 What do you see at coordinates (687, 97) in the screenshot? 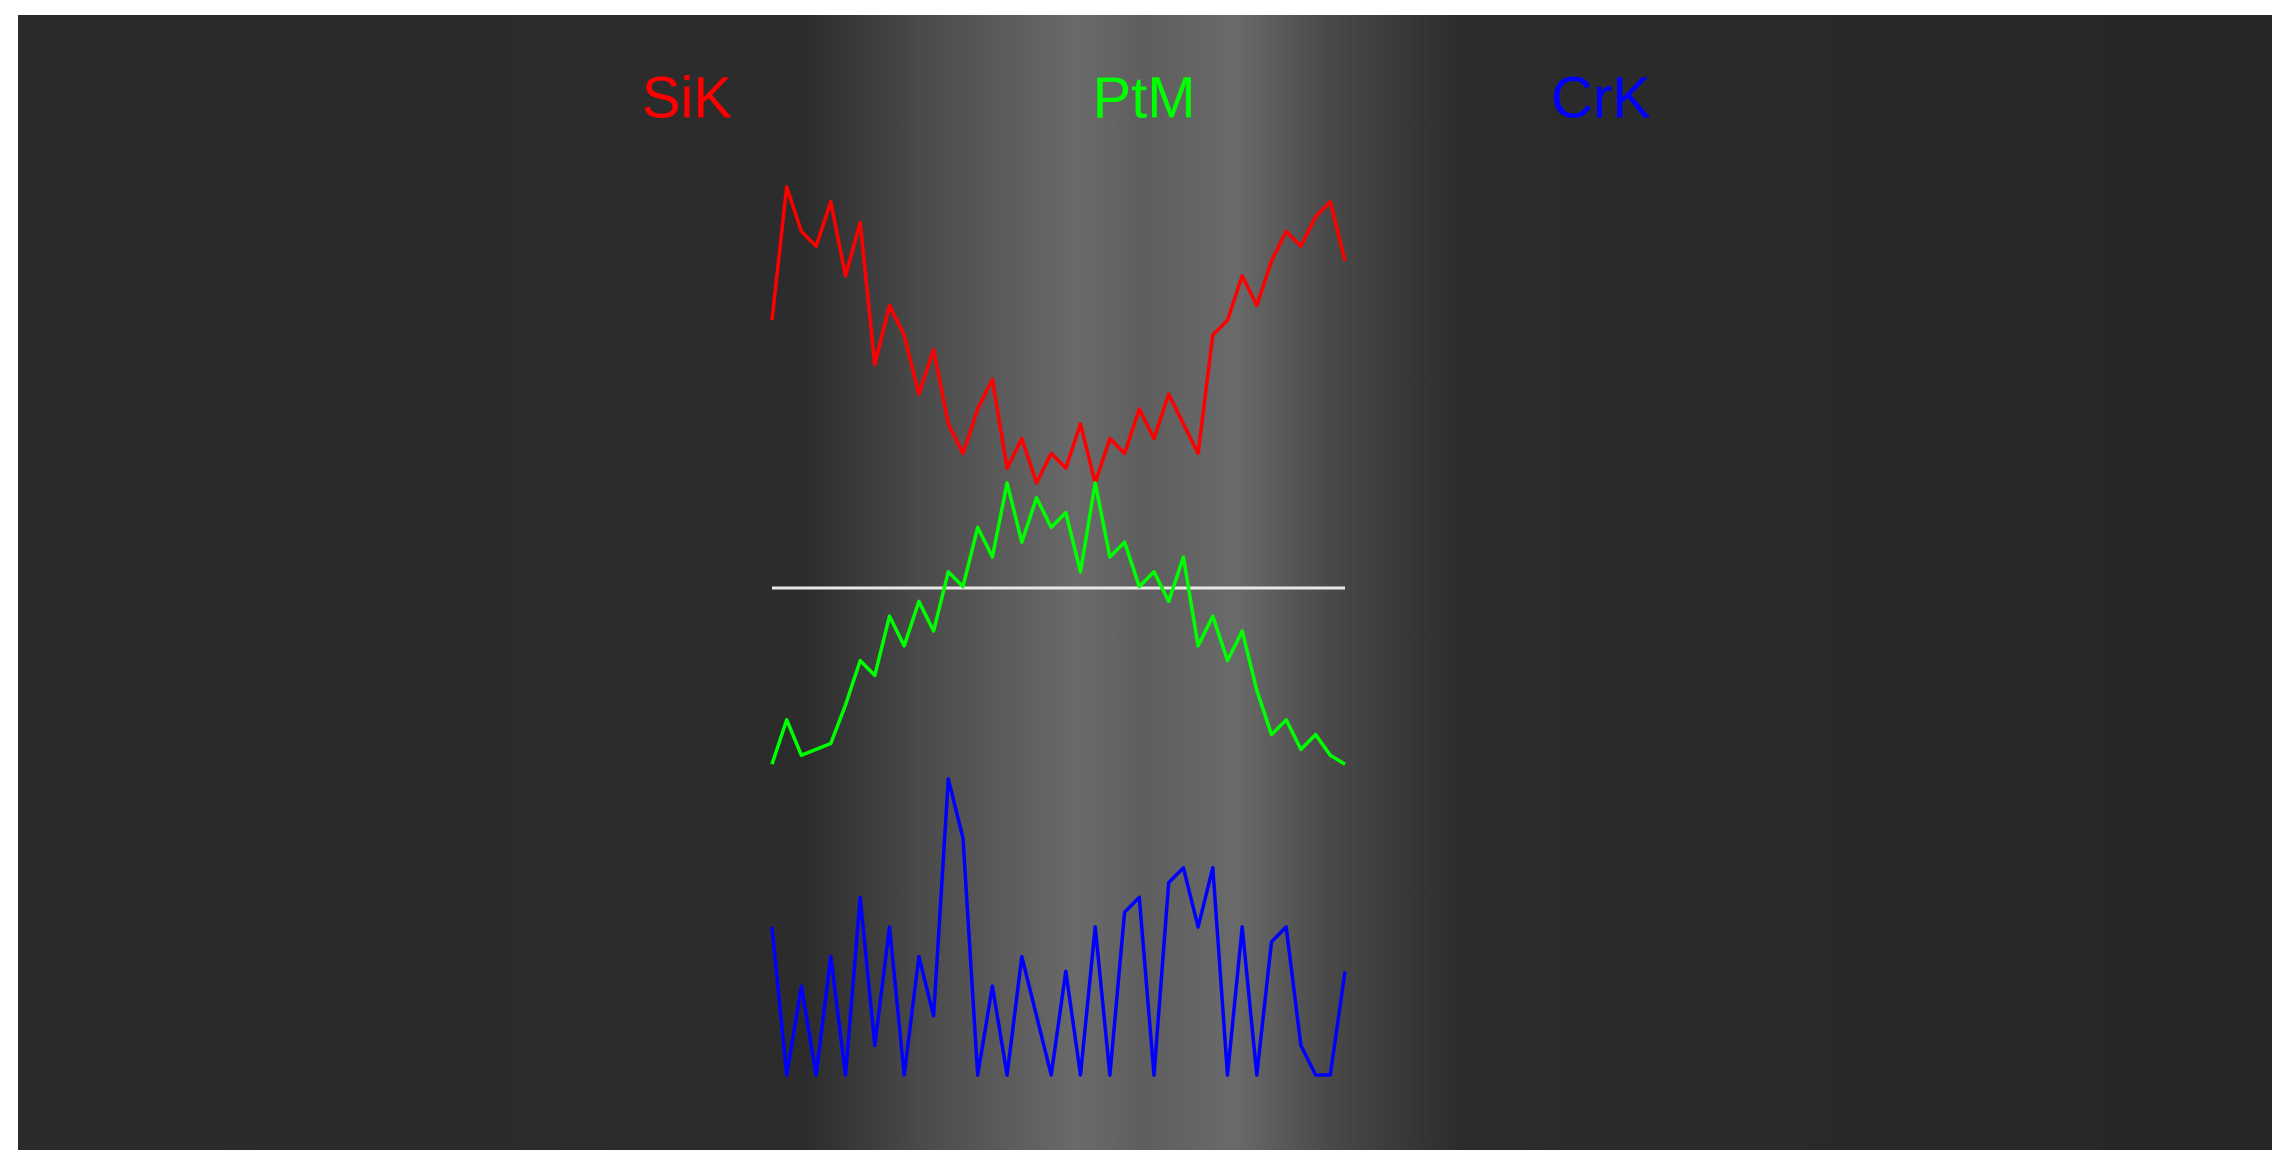
I see `legend-label: SiK` at bounding box center [687, 97].